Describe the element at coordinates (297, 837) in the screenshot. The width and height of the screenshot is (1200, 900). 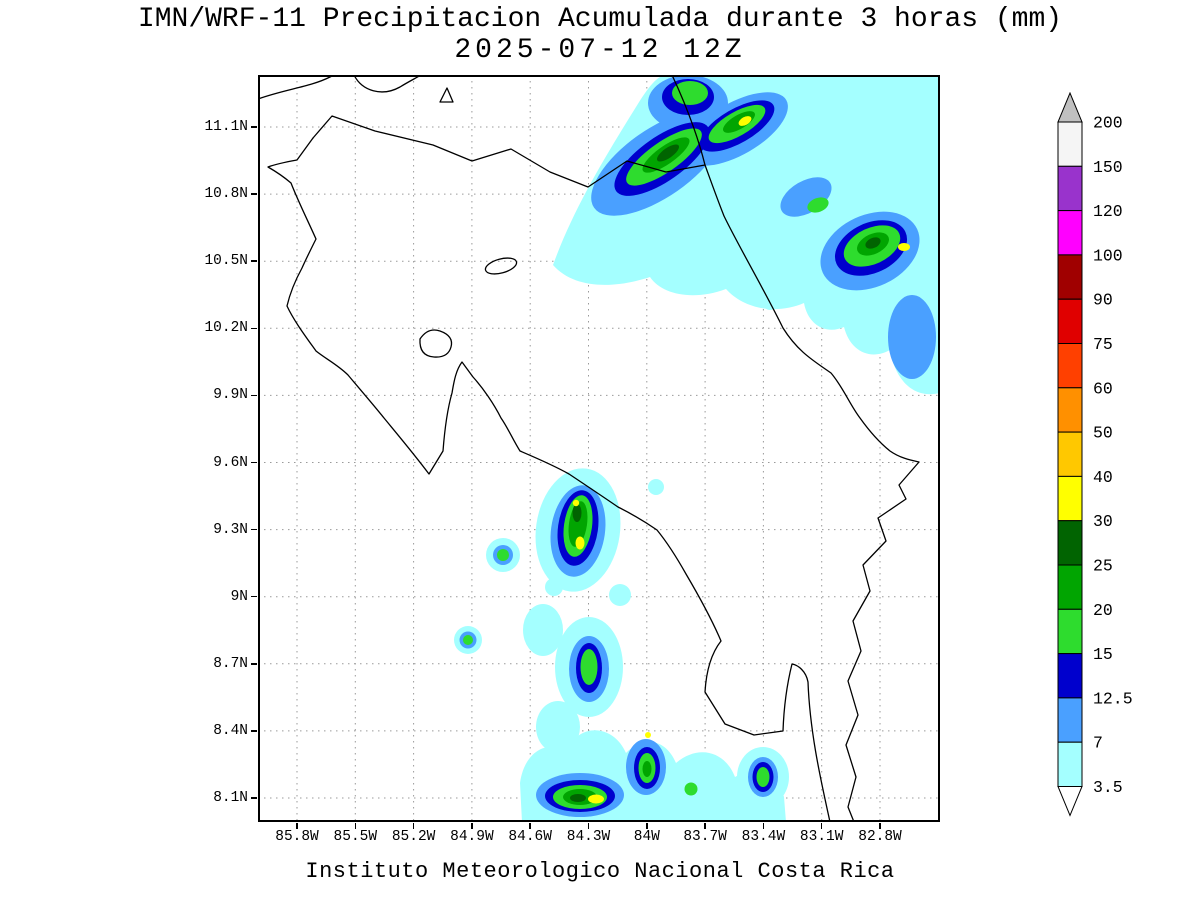
I see `lon-tick-label: 85.8W` at that location.